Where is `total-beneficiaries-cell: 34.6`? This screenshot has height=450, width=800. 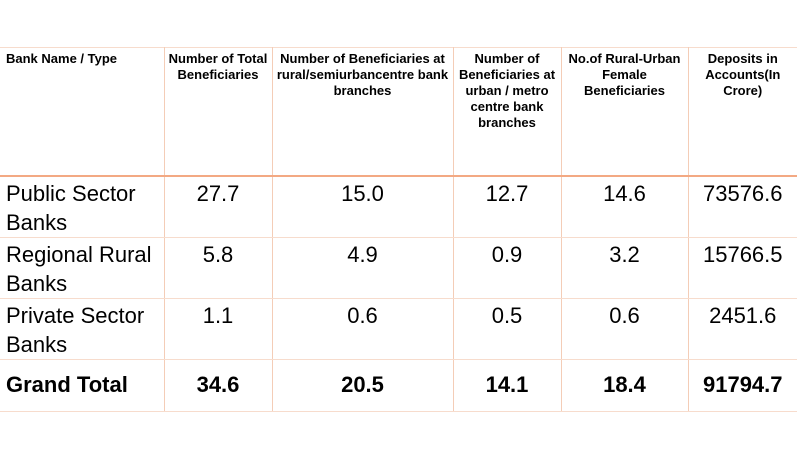
total-beneficiaries-cell: 34.6 is located at coordinates (218, 385).